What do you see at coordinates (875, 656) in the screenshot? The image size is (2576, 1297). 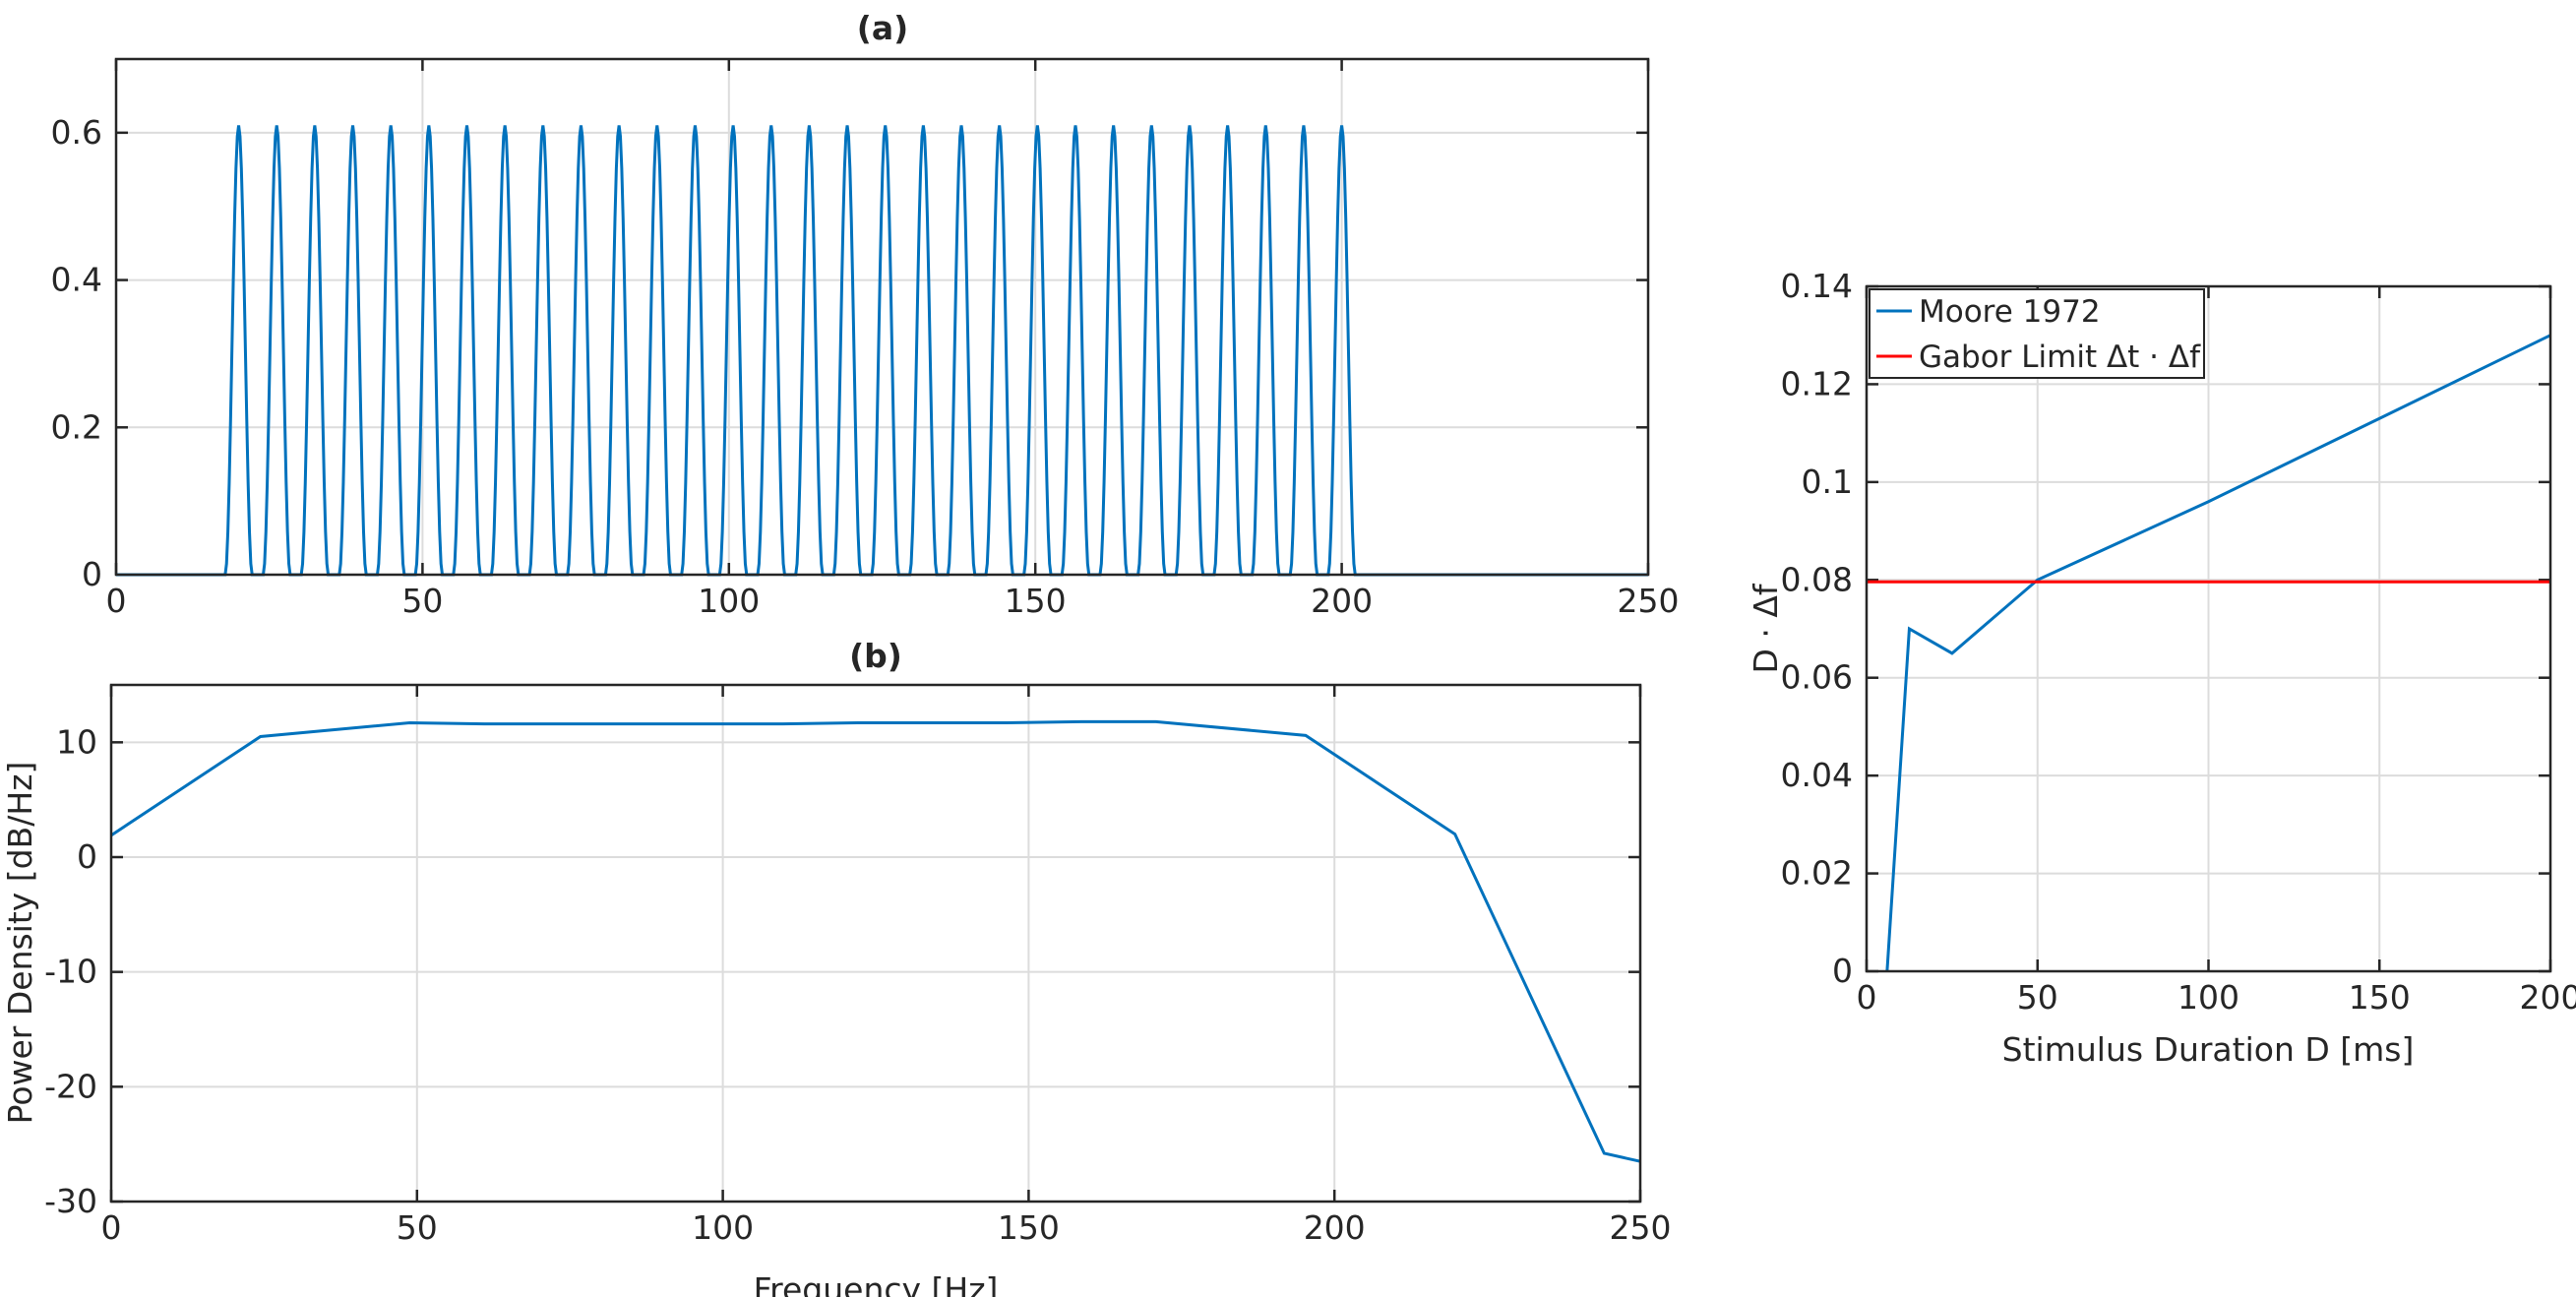 I see `panel-b-title: (b)` at bounding box center [875, 656].